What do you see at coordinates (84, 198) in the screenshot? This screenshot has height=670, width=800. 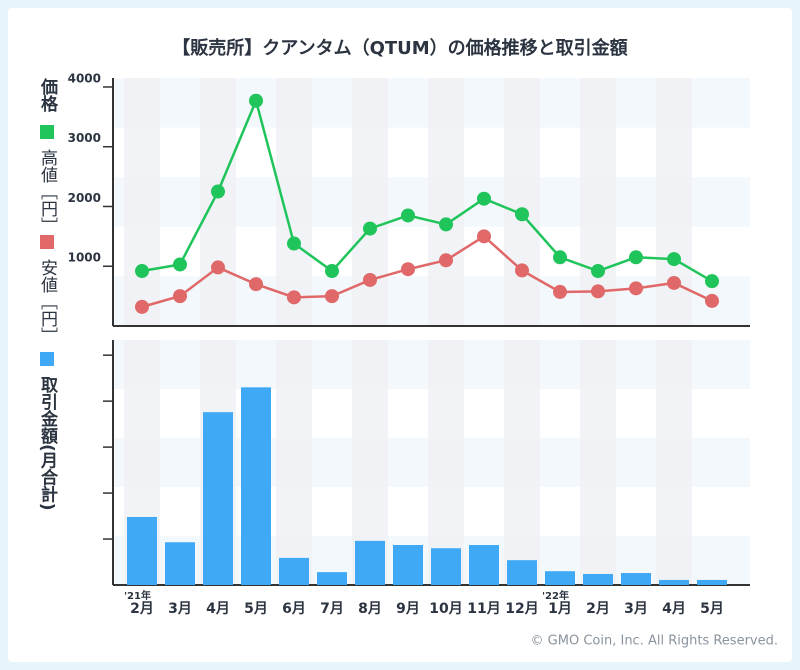 I see `y-tick-label: 2000` at bounding box center [84, 198].